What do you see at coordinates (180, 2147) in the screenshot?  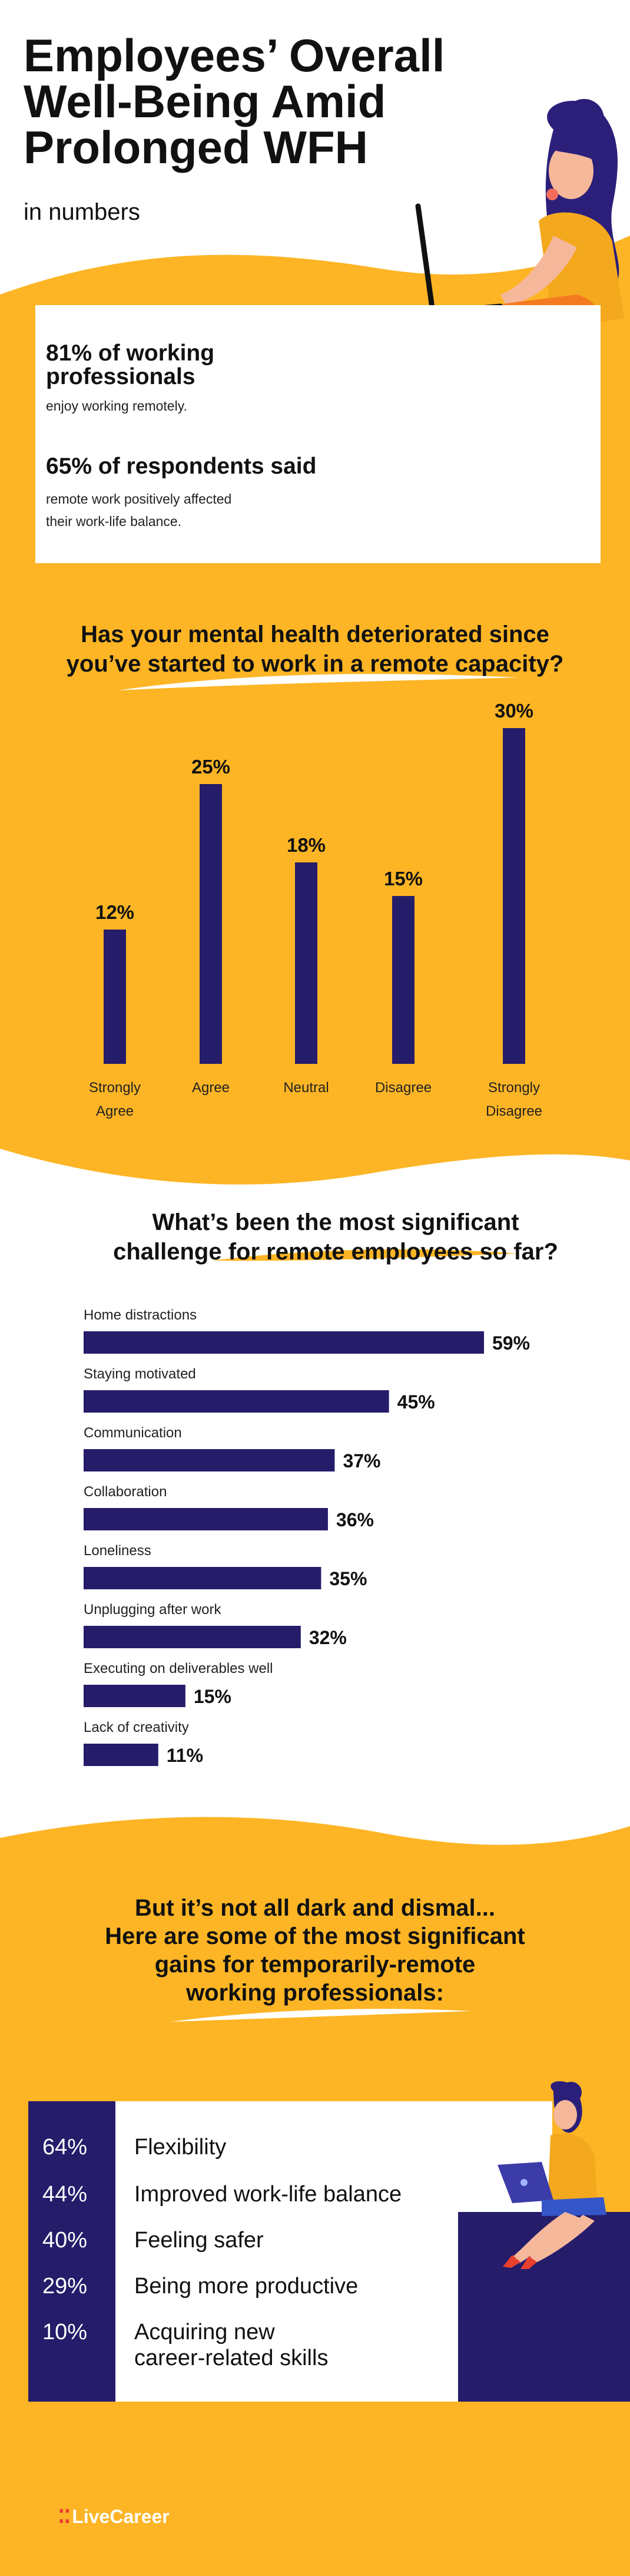 I see `gain-label: Flexibility` at bounding box center [180, 2147].